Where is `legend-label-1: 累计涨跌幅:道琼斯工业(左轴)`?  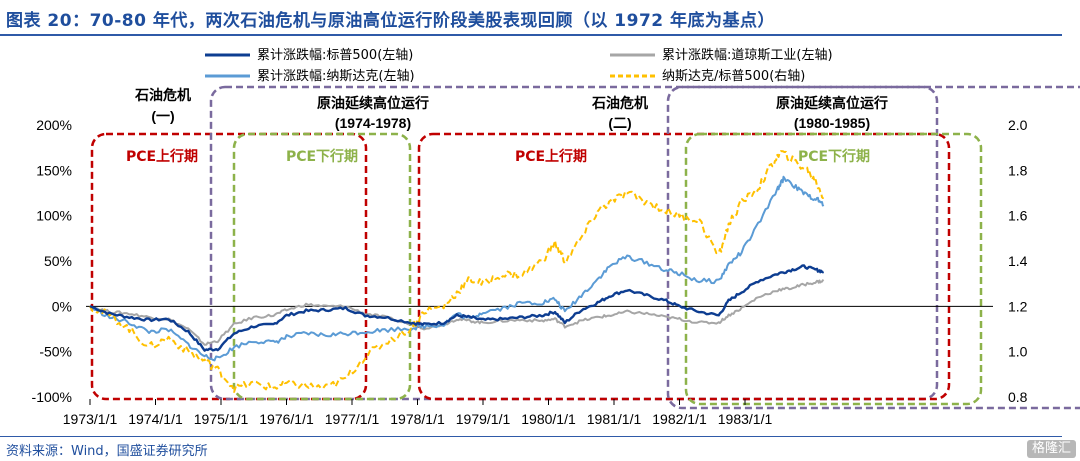
legend-label-1: 累计涨跌幅:道琼斯工业(左轴) is located at coordinates (747, 55).